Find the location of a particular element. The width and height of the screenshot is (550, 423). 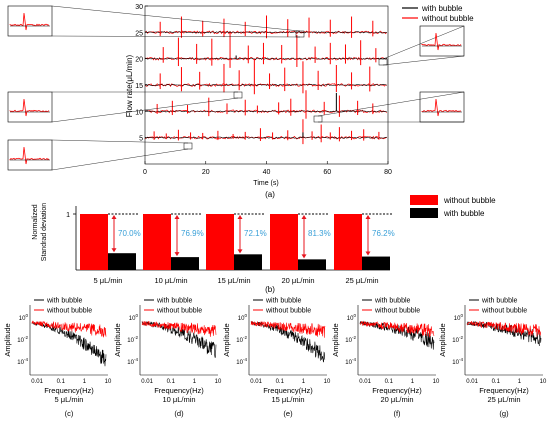

panel-a-xtick-label: 20 is located at coordinates (206, 172).